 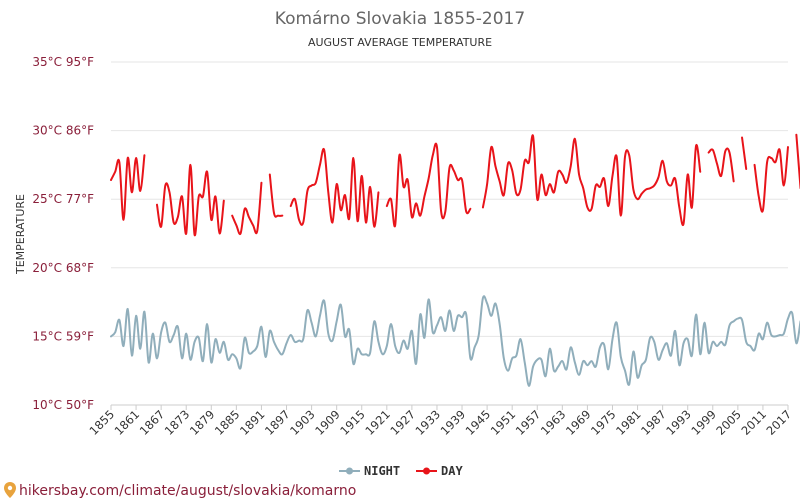 I want to click on x-tick-label: 1987, so click(x=653, y=422).